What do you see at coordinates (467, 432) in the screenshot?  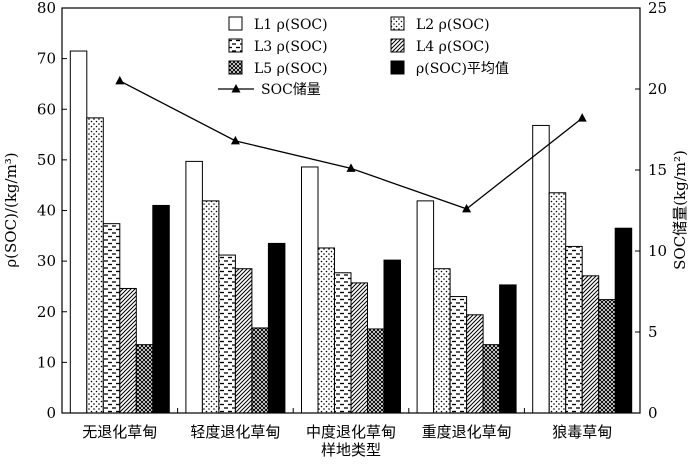 I see `category-label-4: 重度退化草甸` at bounding box center [467, 432].